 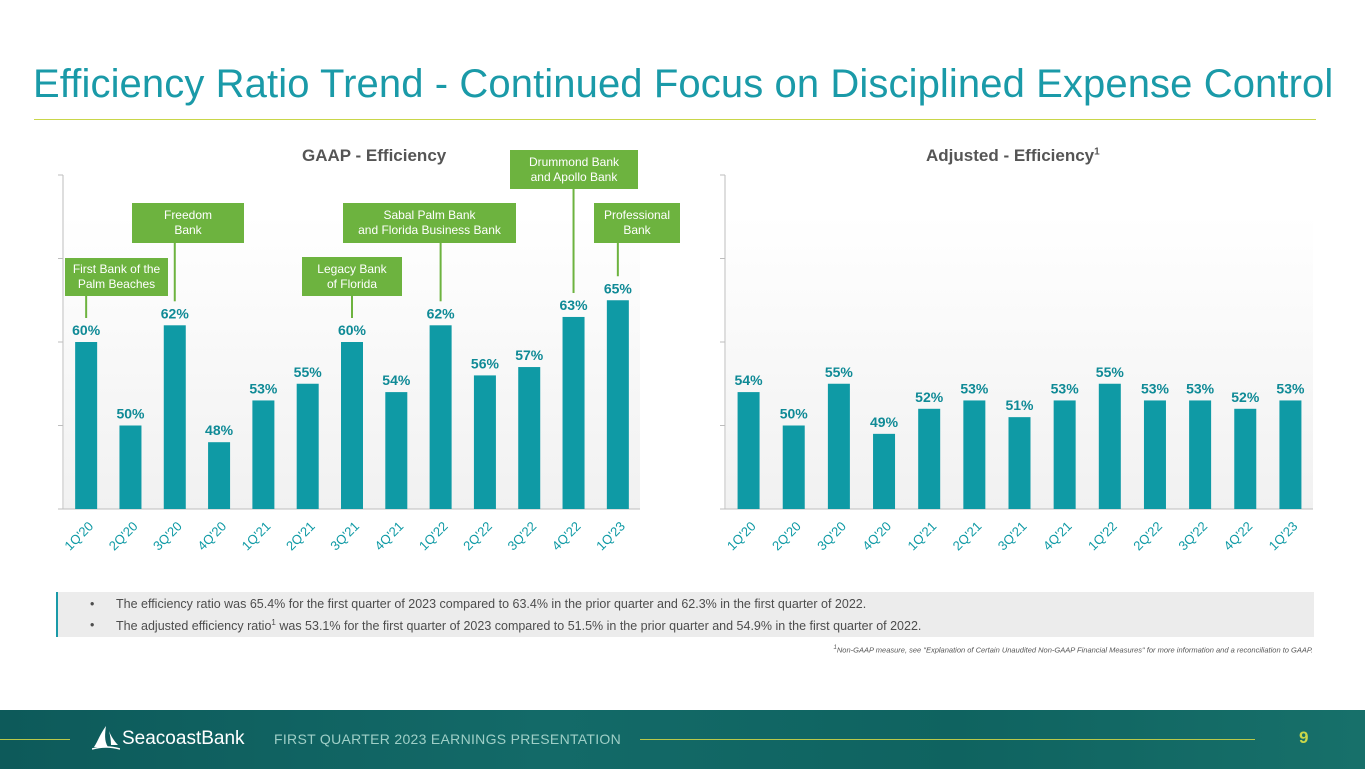 I want to click on acquisition-label-text: Freedom Bank, so click(x=188, y=223).